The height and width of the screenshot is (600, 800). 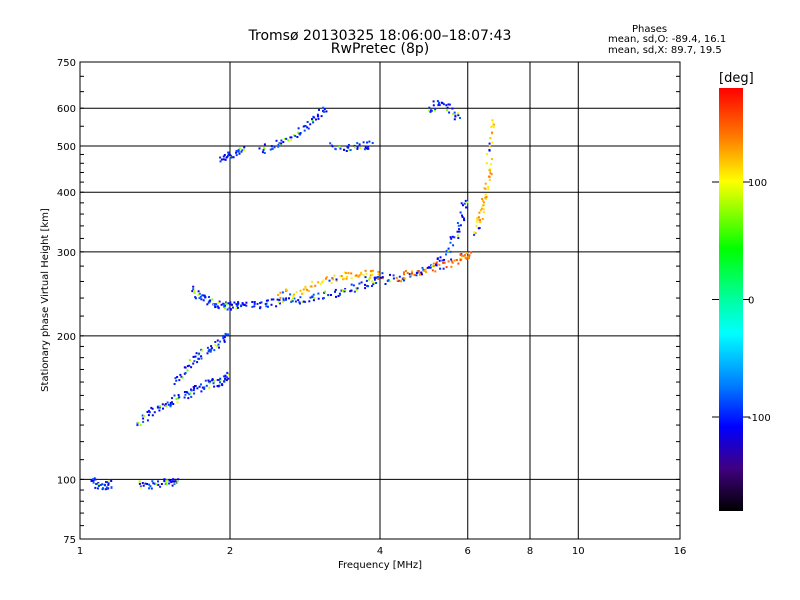 I want to click on x-tick-label: 1, so click(x=80, y=551).